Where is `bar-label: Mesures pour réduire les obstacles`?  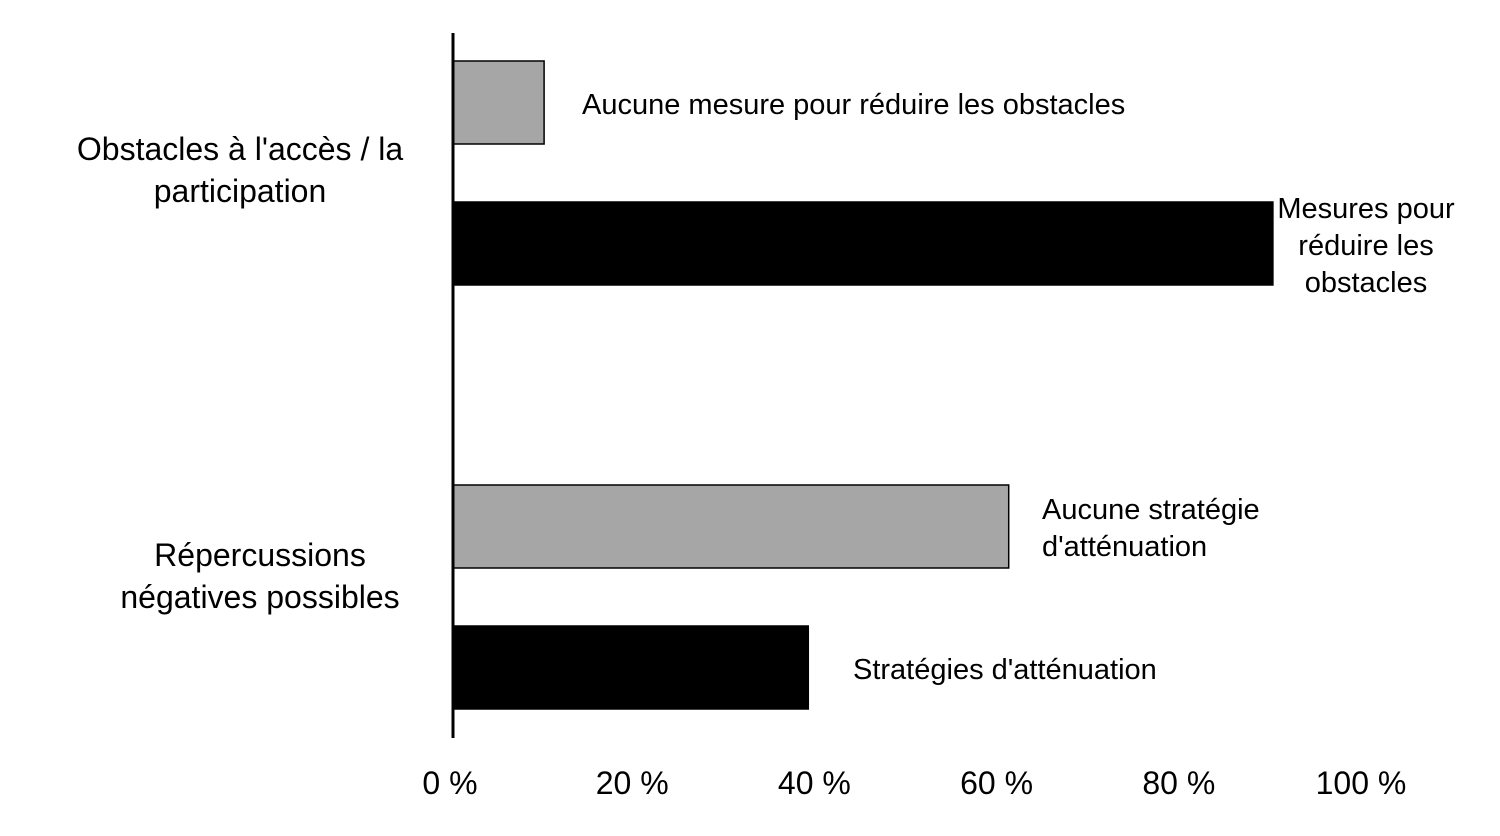
bar-label: Mesures pour réduire les obstacles is located at coordinates (1366, 246).